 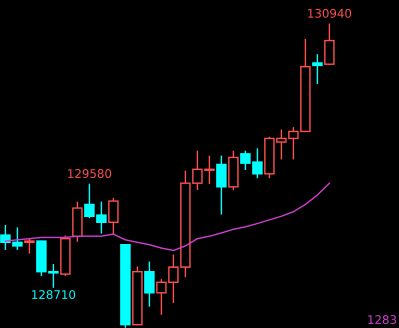 What do you see at coordinates (382, 319) in the screenshot?
I see `text: 1283` at bounding box center [382, 319].